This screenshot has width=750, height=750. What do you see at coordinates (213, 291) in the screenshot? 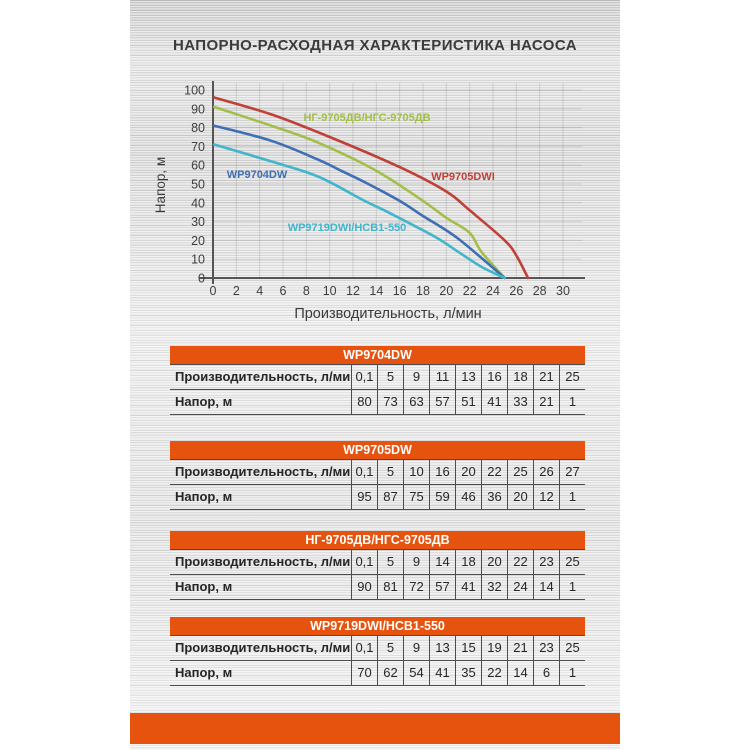
I see `x-tick-label: 0` at bounding box center [213, 291].